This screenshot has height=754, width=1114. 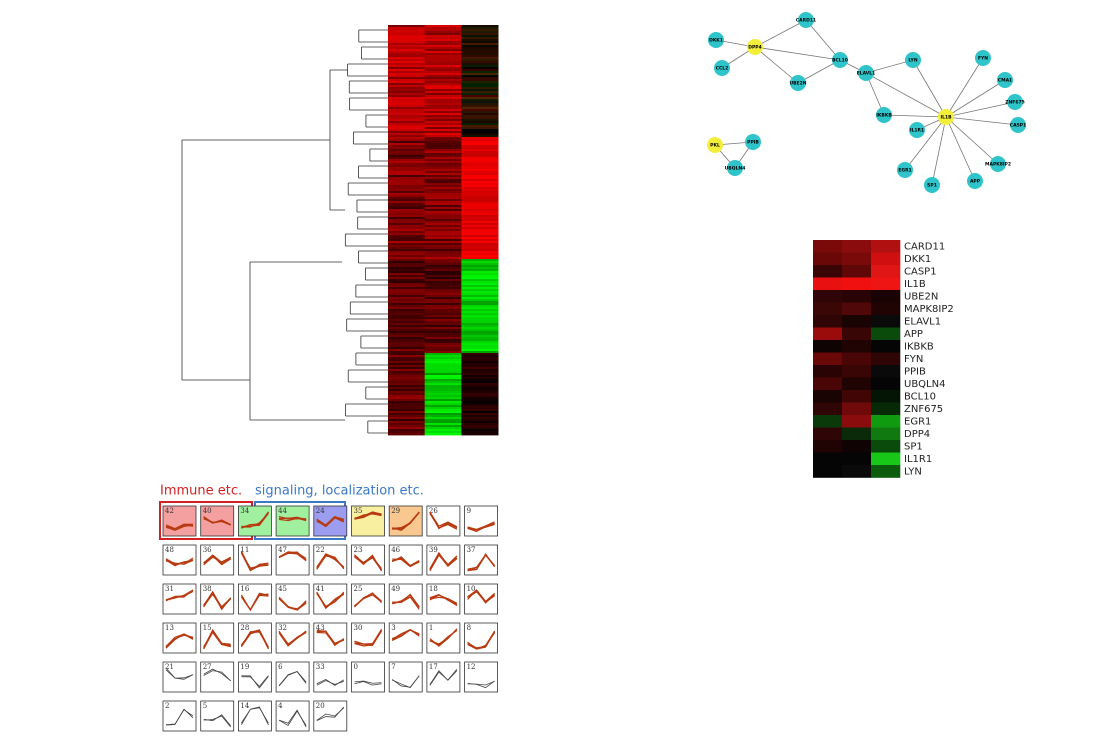 What do you see at coordinates (395, 511) in the screenshot?
I see `panel-id: 29` at bounding box center [395, 511].